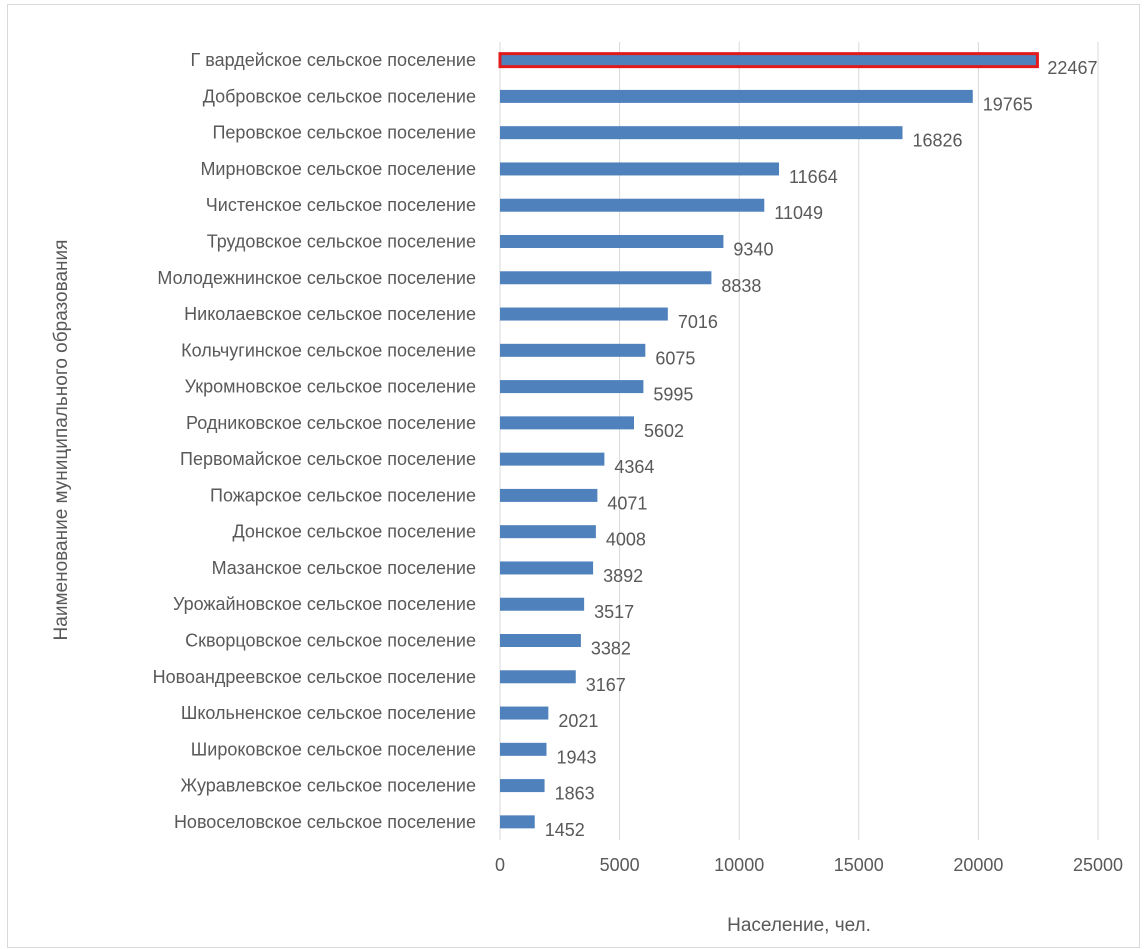 The height and width of the screenshot is (949, 1144). Describe the element at coordinates (620, 865) in the screenshot. I see `x-tick-label: 5000` at that location.